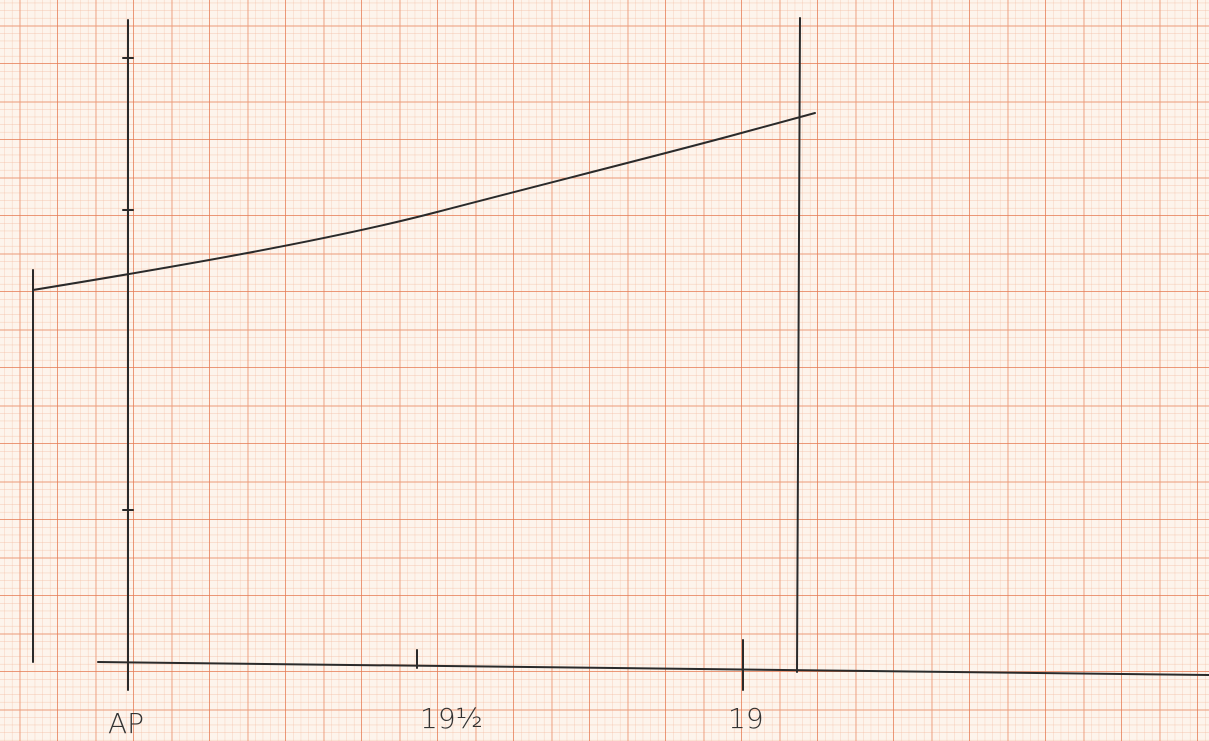  Describe the element at coordinates (798, 345) in the screenshot. I see `right-line` at that location.